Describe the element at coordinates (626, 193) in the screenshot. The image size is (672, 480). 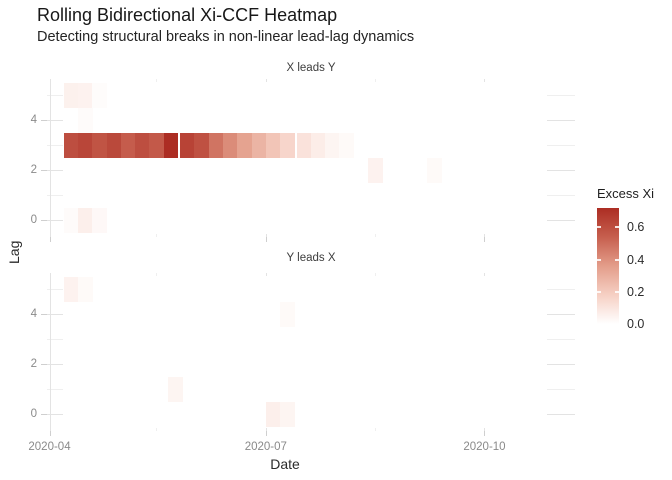
I see `legend-title: Excess Xi` at that location.